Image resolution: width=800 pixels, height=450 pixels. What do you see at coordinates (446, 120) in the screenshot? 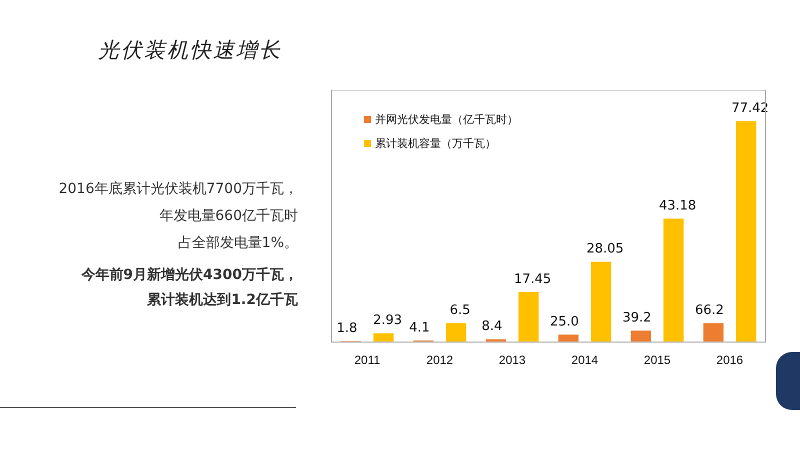
I see `legend-label: 并网光伏发电量（亿千瓦时）` at bounding box center [446, 120].